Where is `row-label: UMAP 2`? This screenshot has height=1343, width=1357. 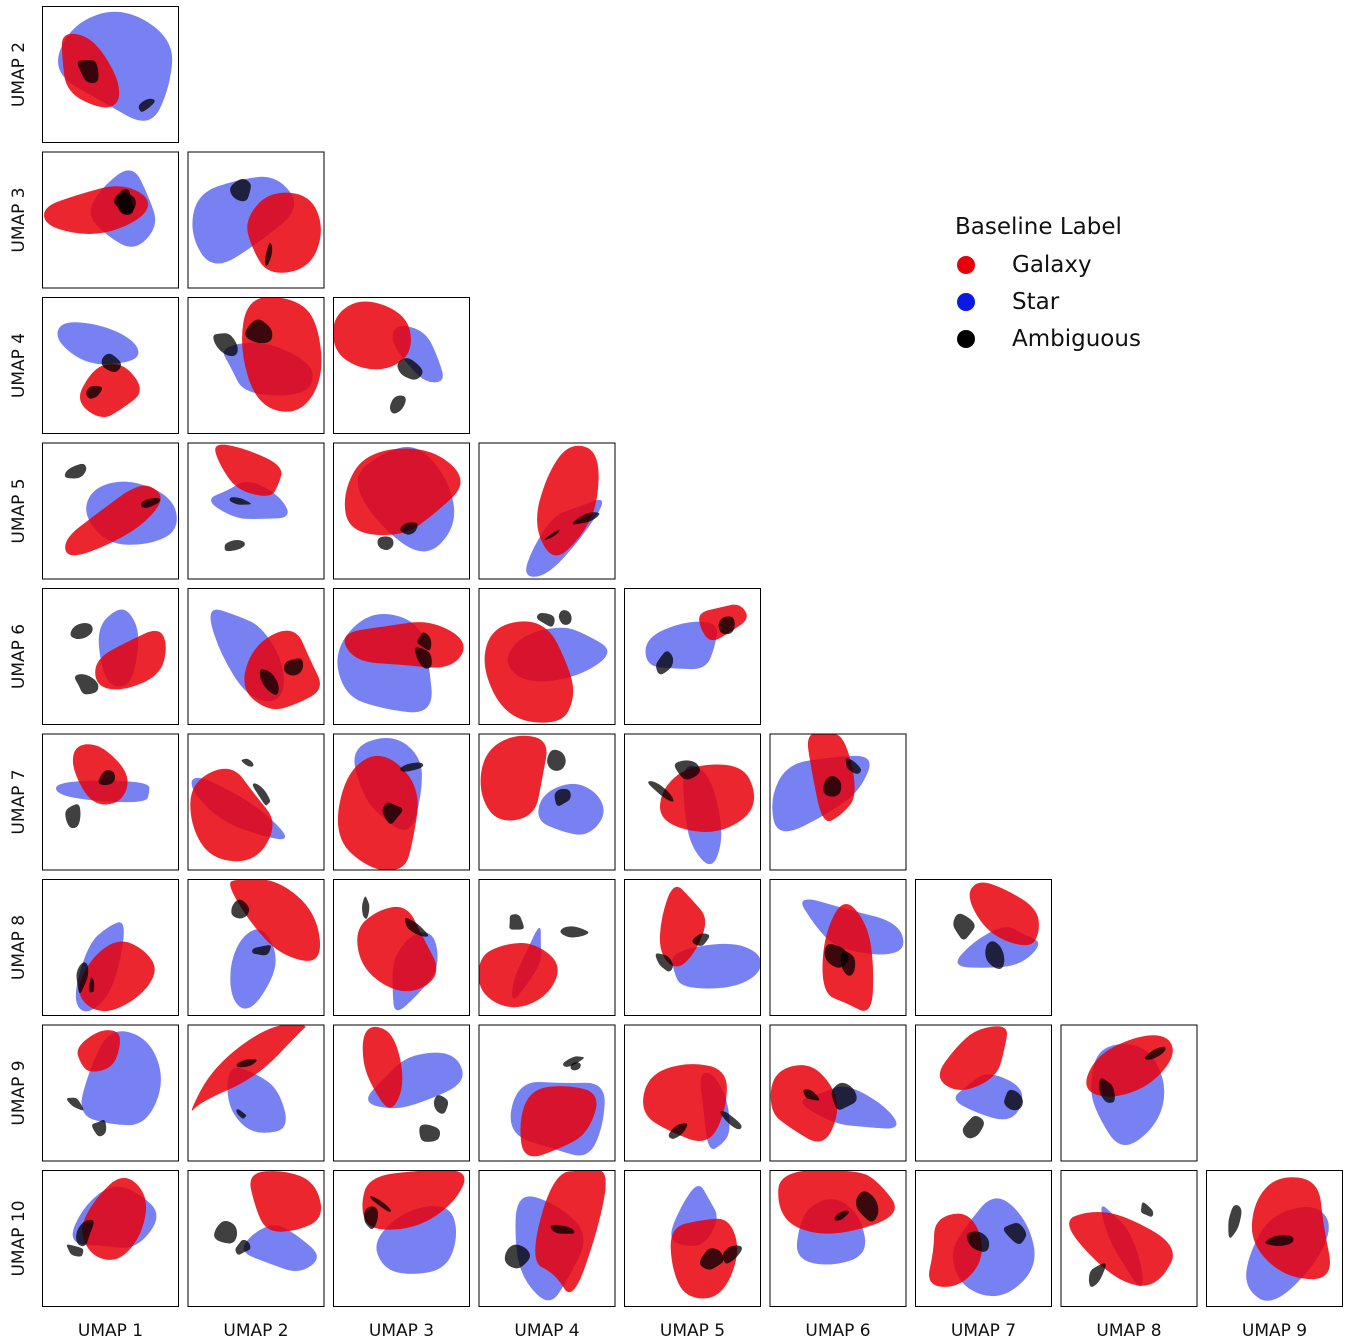
row-label: UMAP 2 is located at coordinates (19, 74).